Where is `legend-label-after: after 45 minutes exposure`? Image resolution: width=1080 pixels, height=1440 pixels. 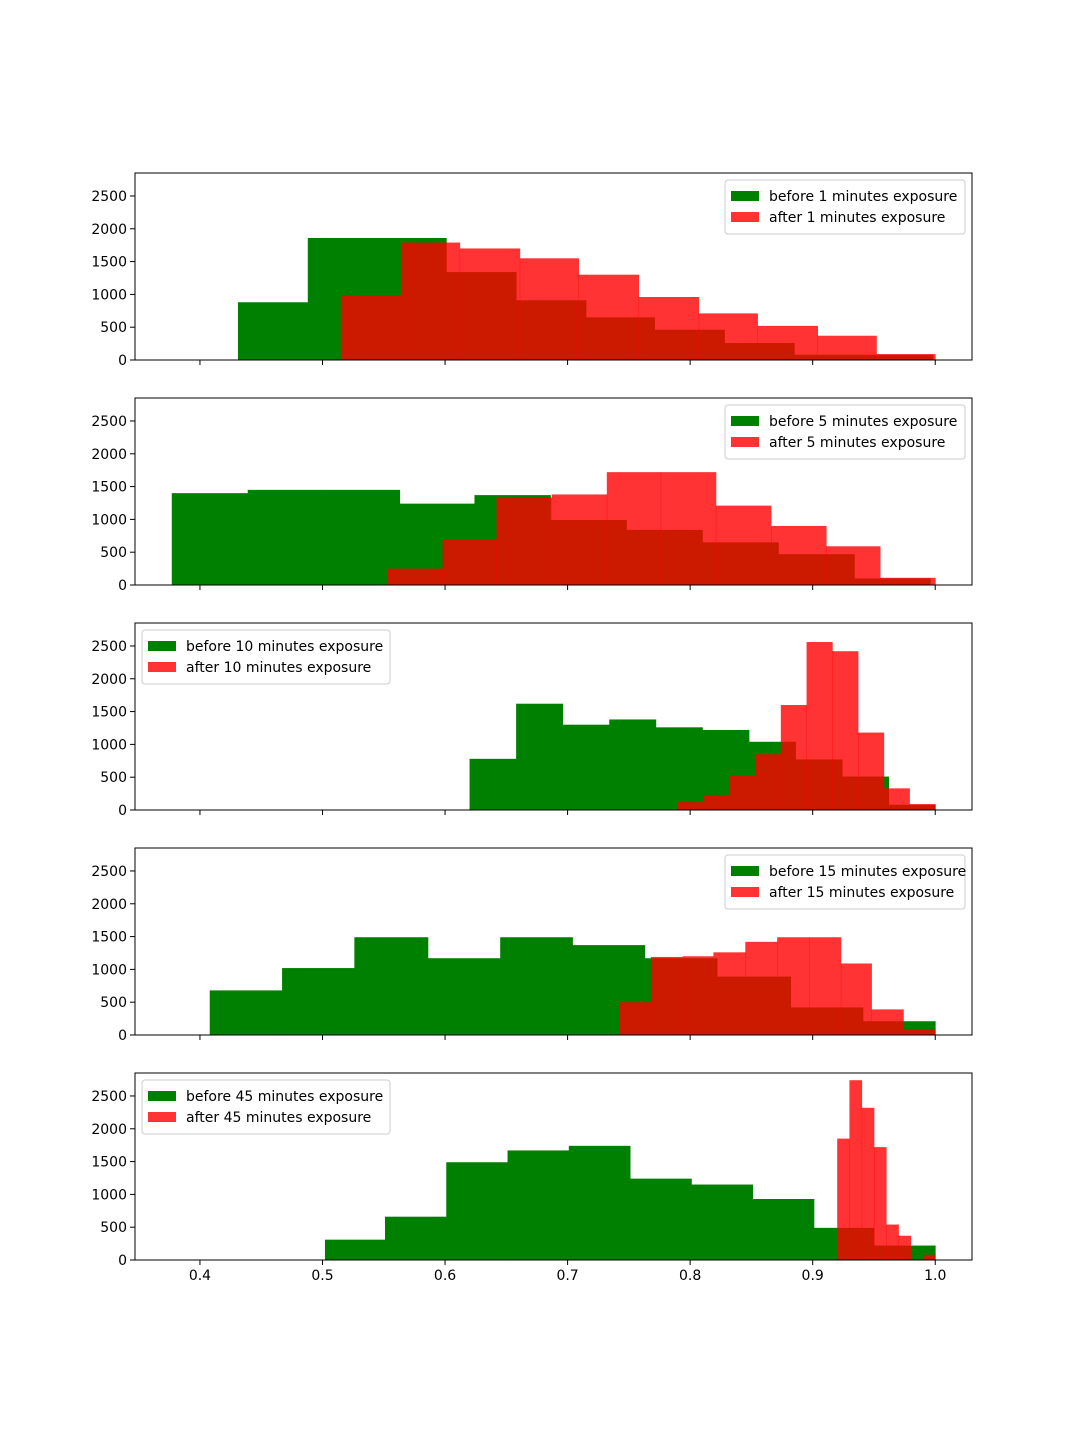 legend-label-after: after 45 minutes exposure is located at coordinates (278, 1118).